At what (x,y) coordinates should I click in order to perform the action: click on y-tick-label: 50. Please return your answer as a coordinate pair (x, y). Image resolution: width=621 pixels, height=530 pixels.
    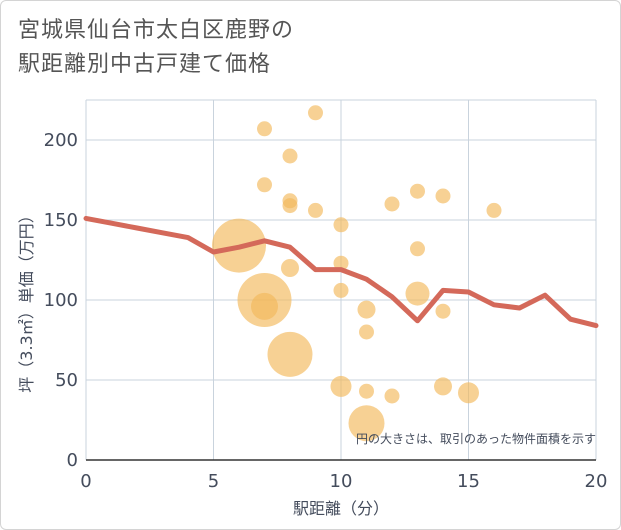
    Looking at the image, I should click on (66, 380).